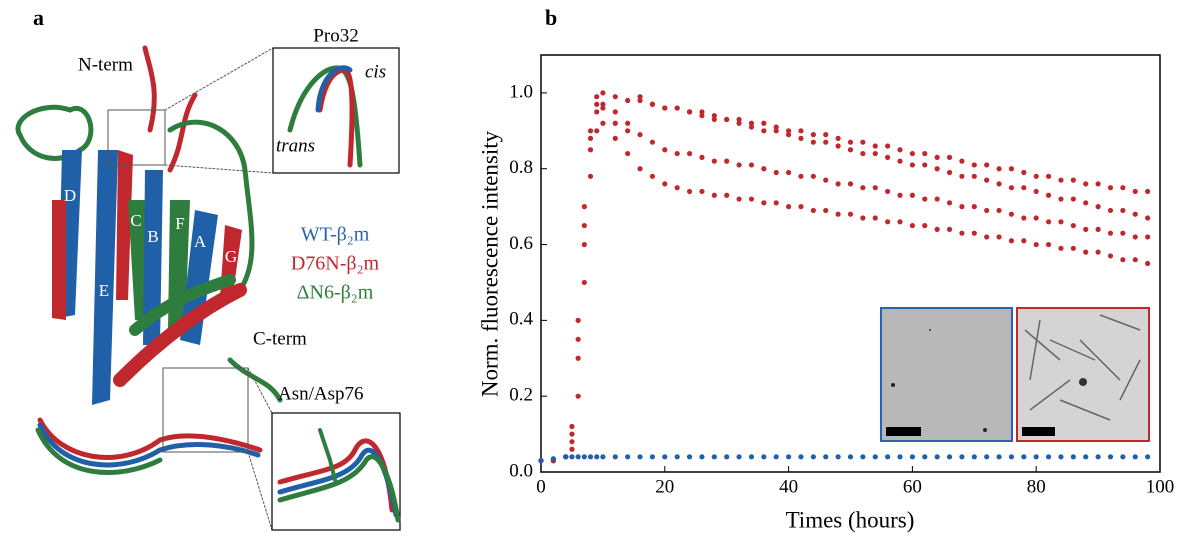 The height and width of the screenshot is (537, 1186). Describe the element at coordinates (1160, 486) in the screenshot. I see `x-tick-label: 100` at that location.